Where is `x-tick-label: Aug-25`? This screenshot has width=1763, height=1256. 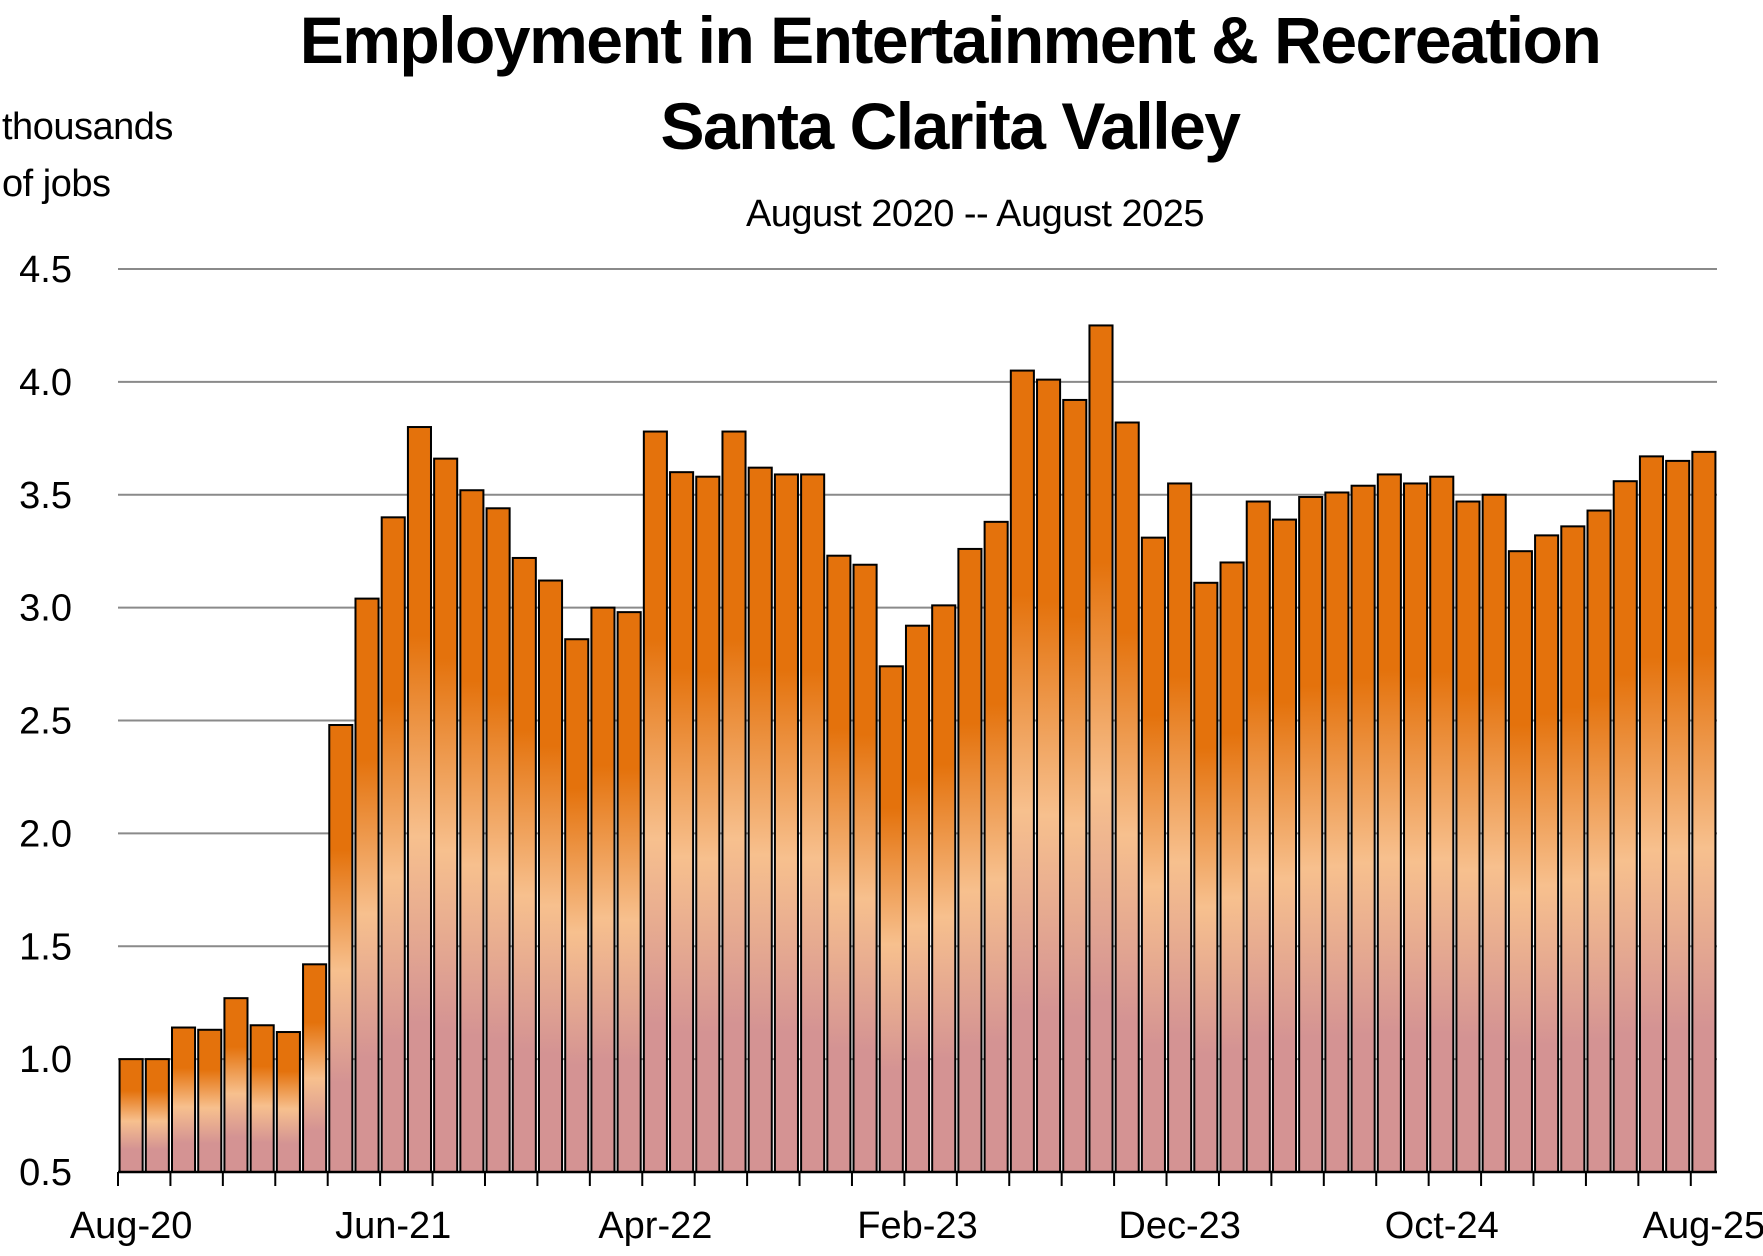
x-tick-label: Aug-25 is located at coordinates (1703, 1226).